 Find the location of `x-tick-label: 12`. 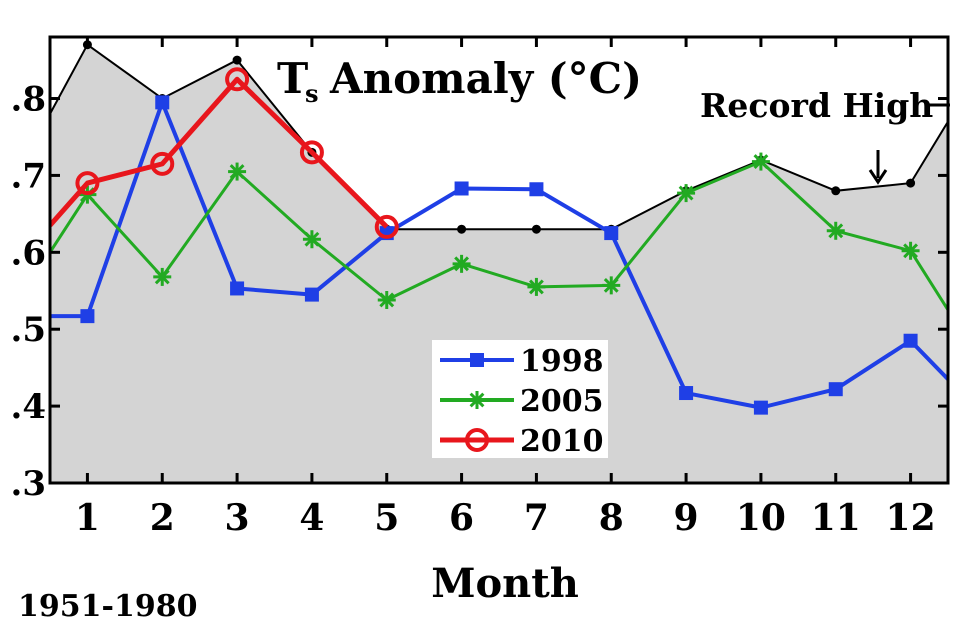

x-tick-label: 12 is located at coordinates (911, 518).